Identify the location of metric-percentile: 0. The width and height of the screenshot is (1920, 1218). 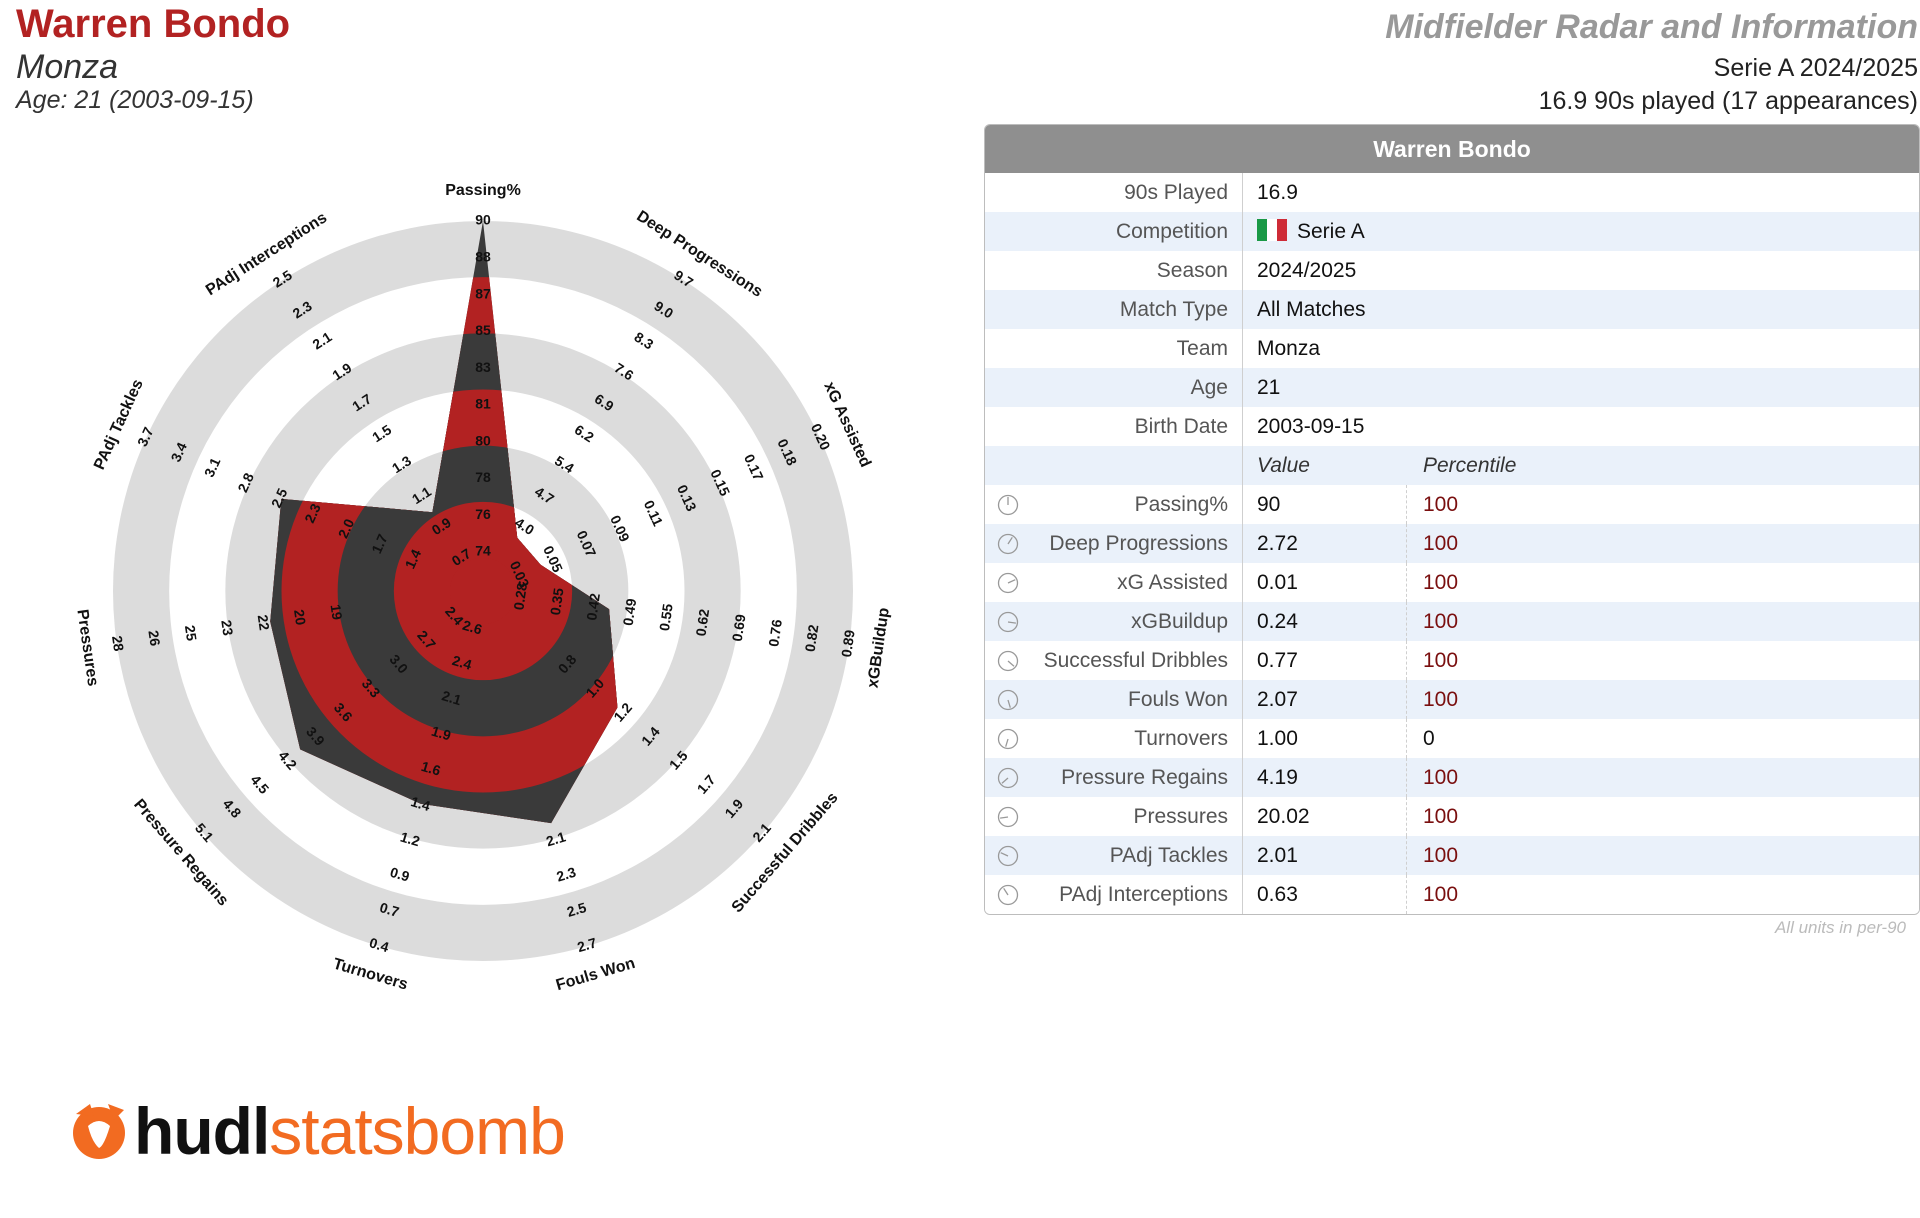
(1429, 738).